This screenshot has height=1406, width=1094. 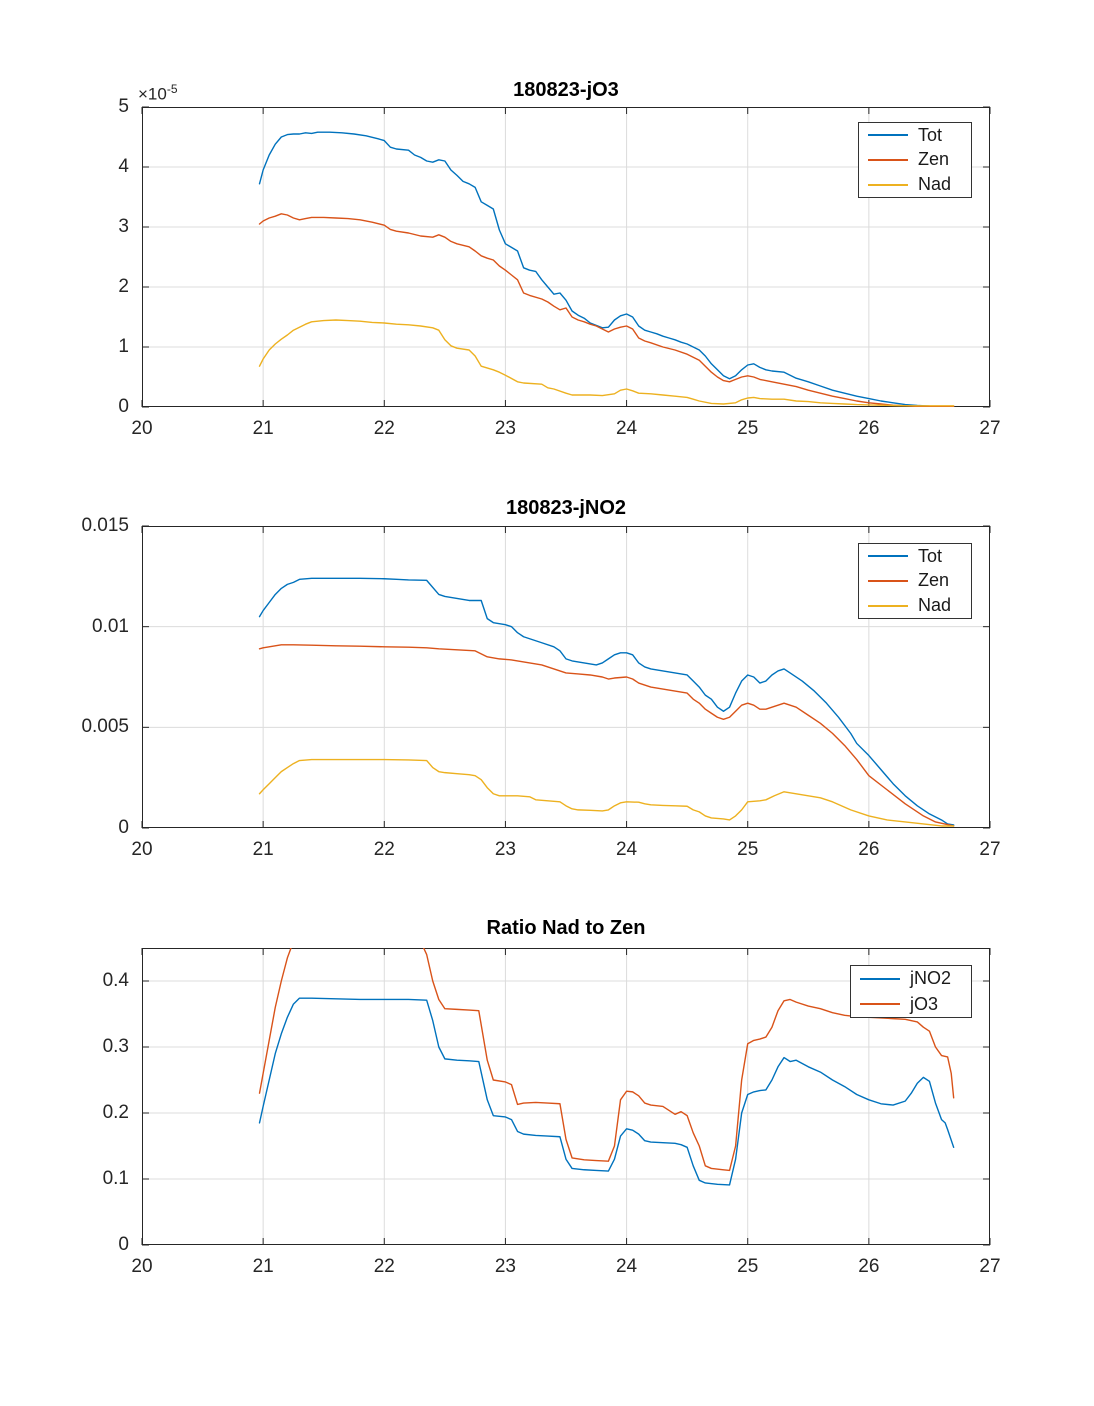 What do you see at coordinates (911, 991) in the screenshot?
I see `legend: jNO2 jO3` at bounding box center [911, 991].